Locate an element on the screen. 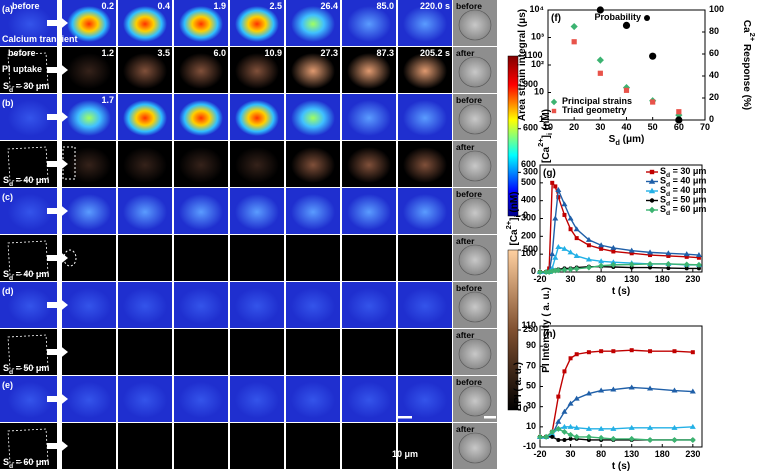 This screenshot has width=760, height=471. label: PI uptake is located at coordinates (22, 69).